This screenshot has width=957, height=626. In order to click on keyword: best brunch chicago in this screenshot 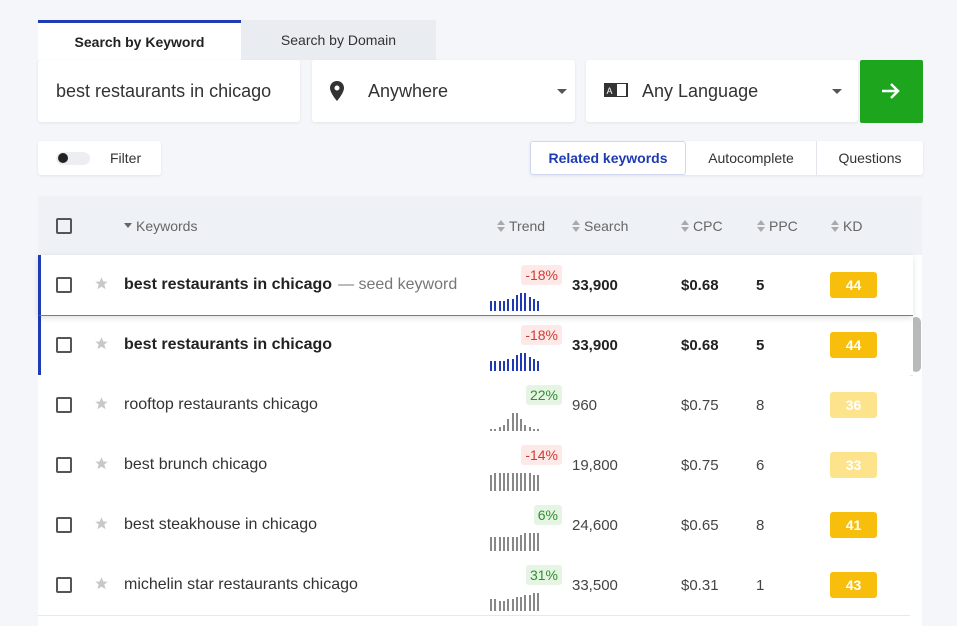, I will do `click(196, 464)`.